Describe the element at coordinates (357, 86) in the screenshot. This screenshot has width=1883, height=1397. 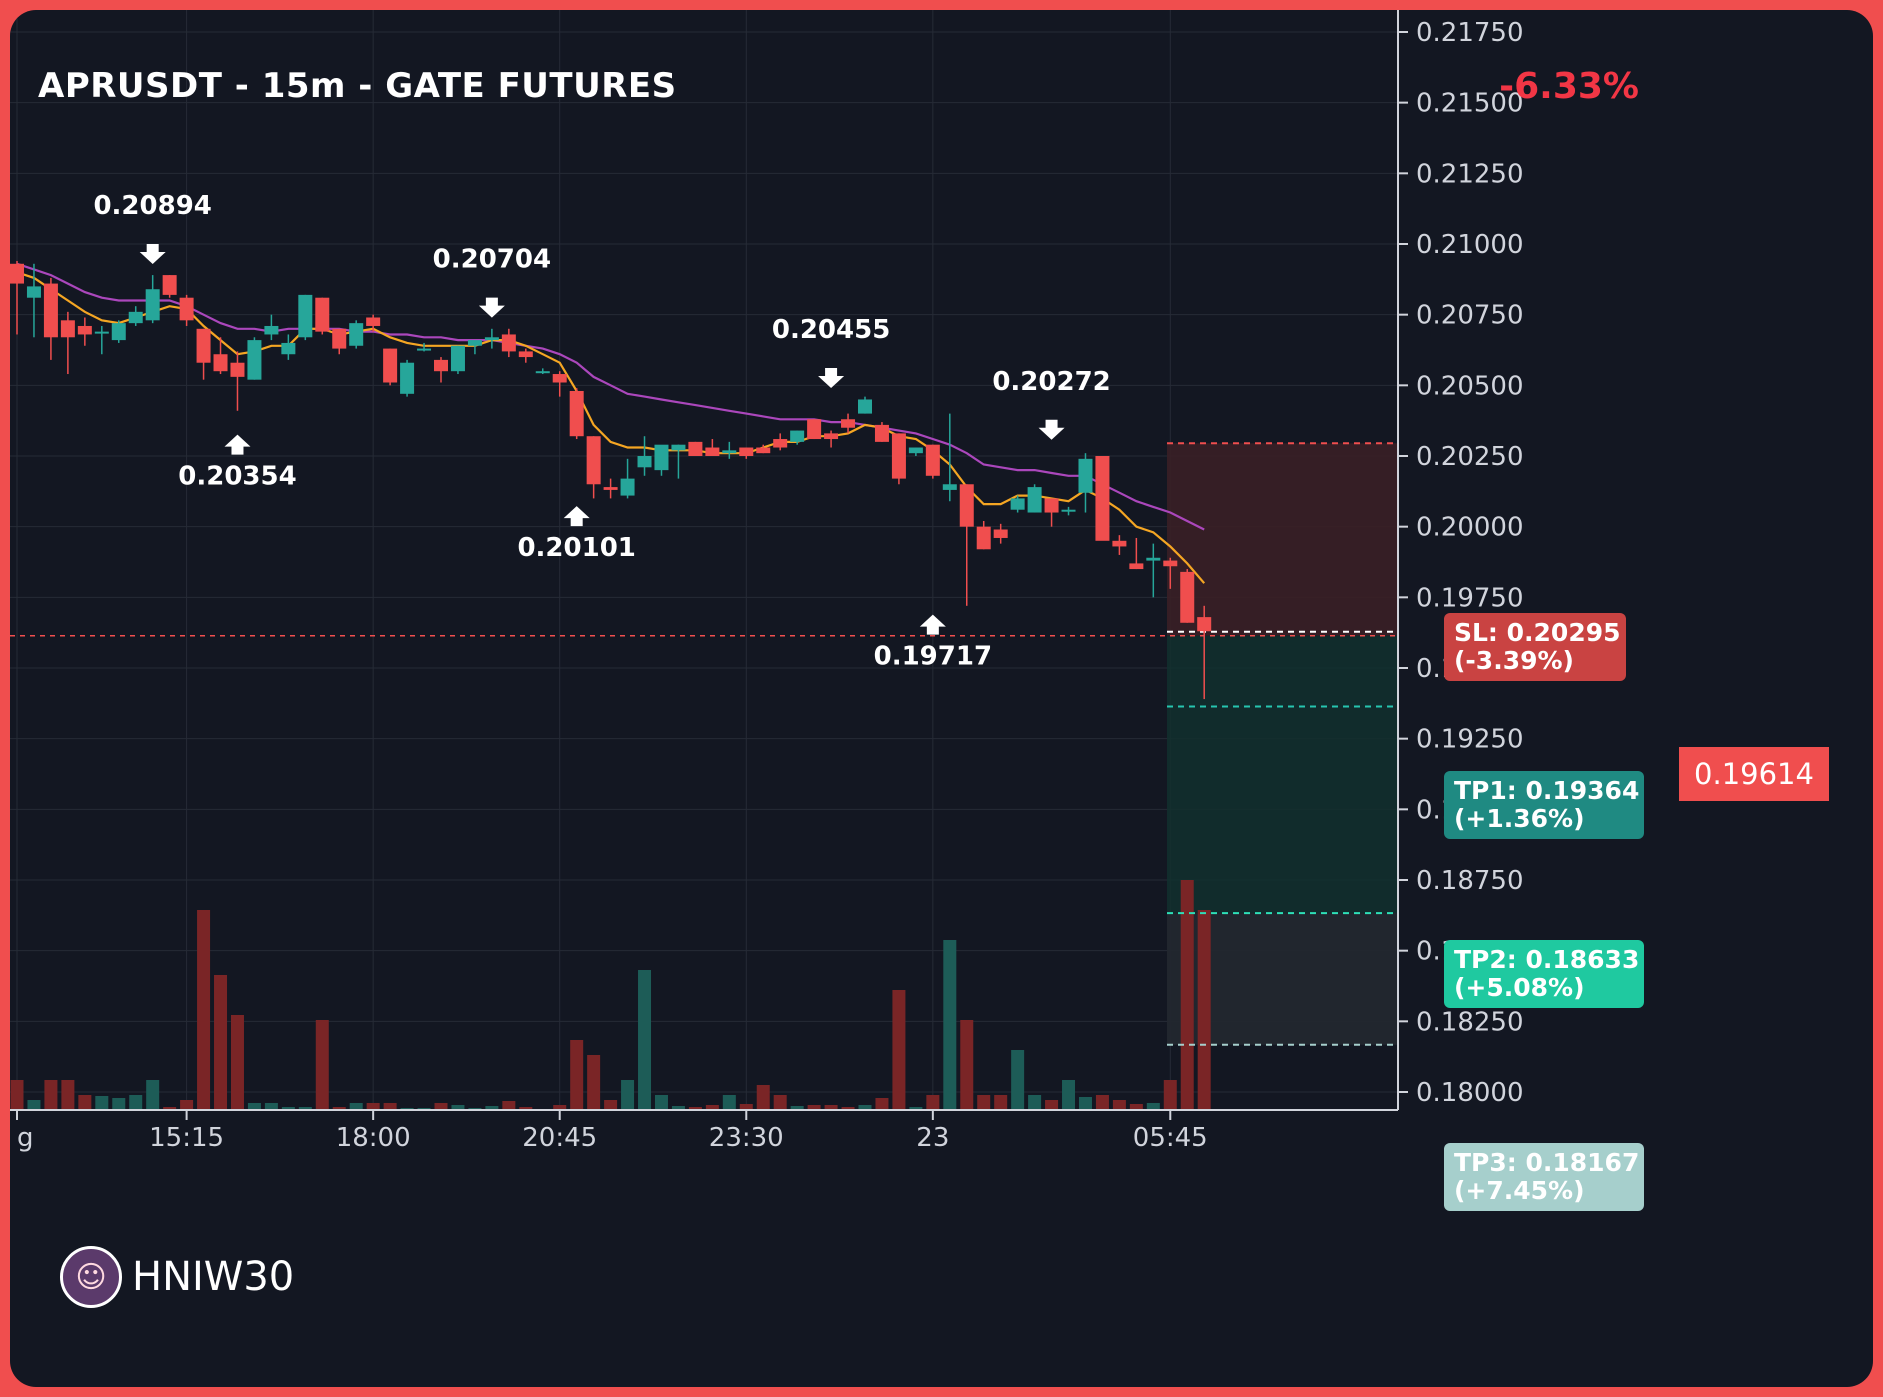
I see `chart-title: APRUSDT - 15m - GATE FUTURES` at that location.